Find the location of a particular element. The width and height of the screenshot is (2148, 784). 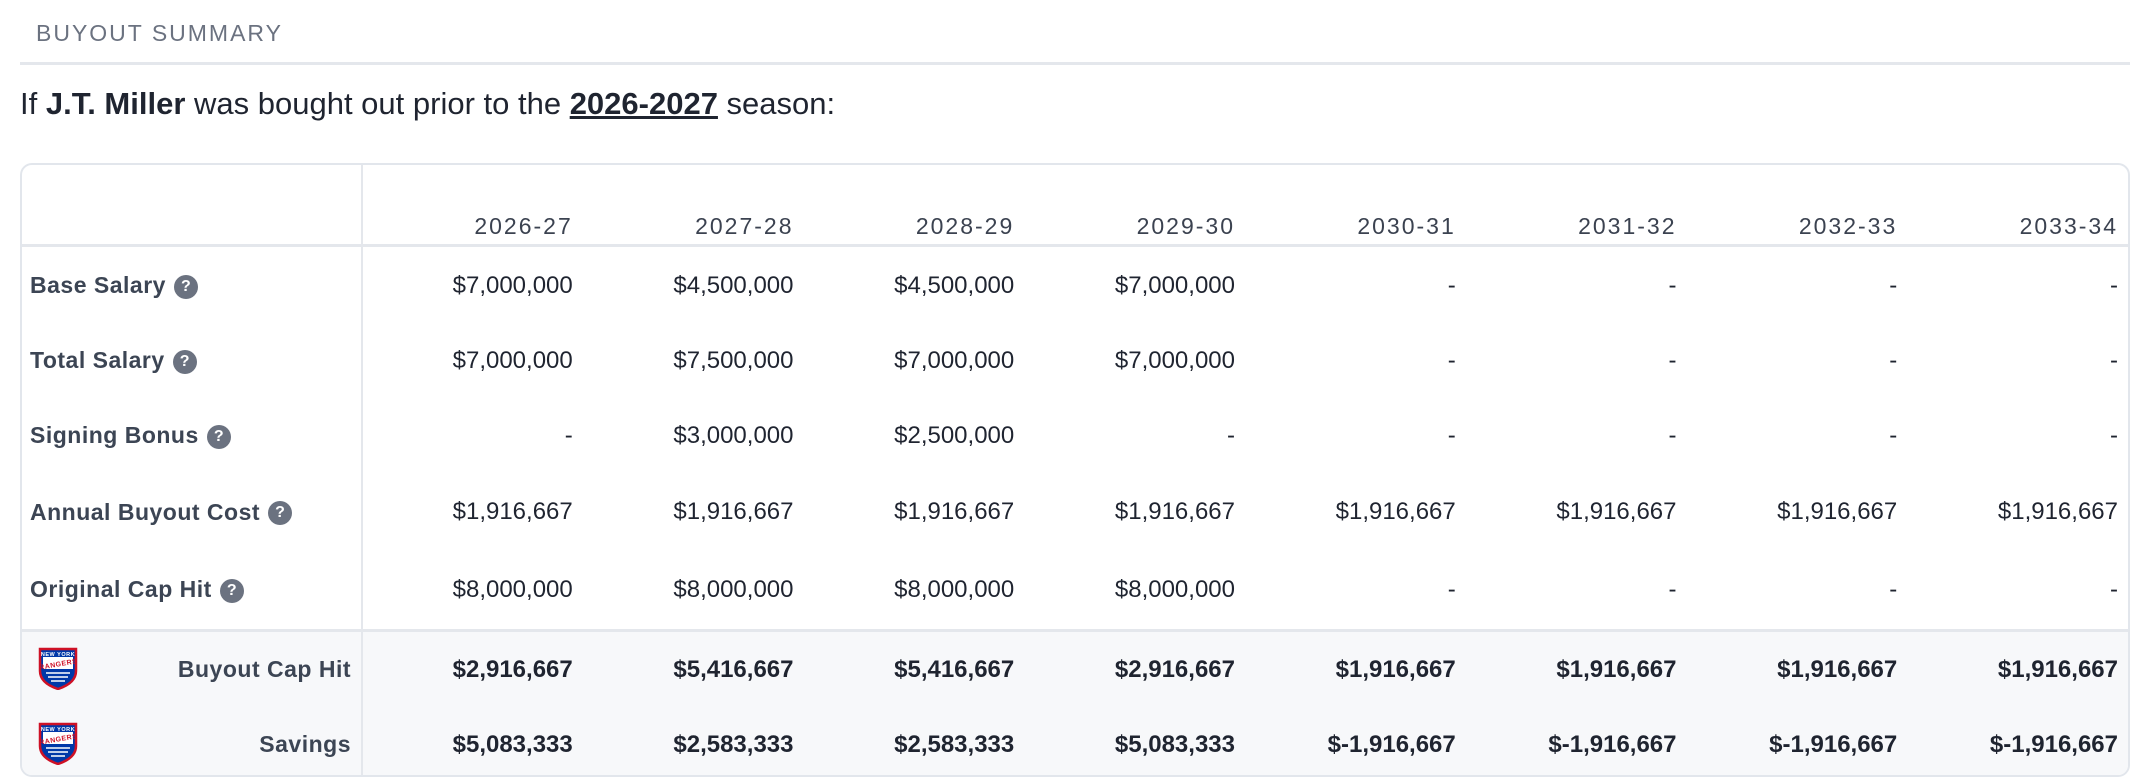

year-header: 2030-31 is located at coordinates (1355, 206).